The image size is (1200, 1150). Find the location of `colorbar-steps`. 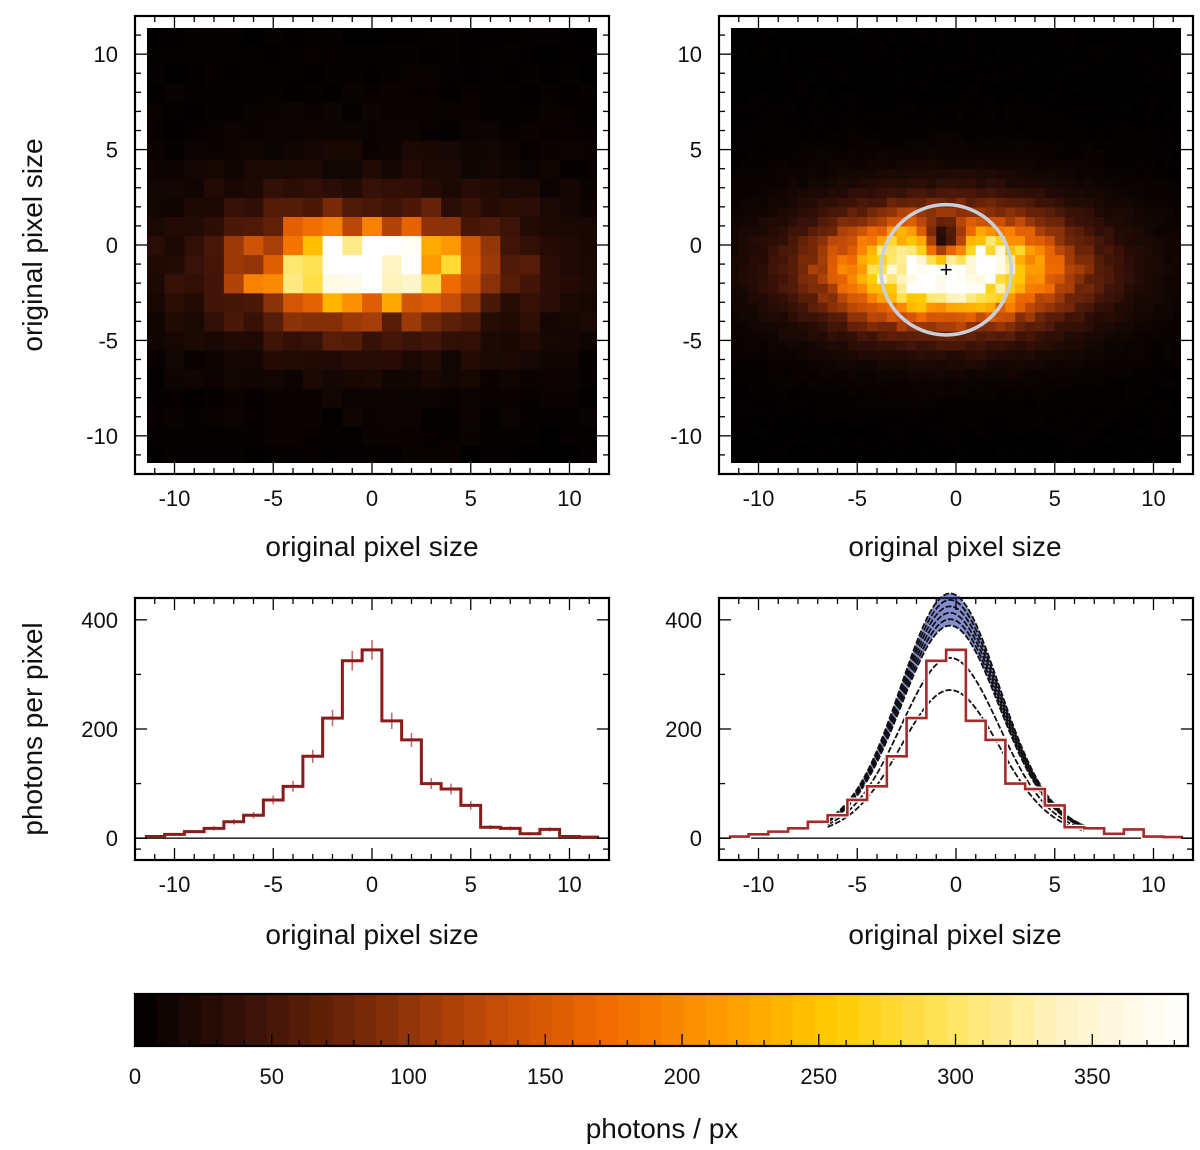

colorbar-steps is located at coordinates (662, 1020).